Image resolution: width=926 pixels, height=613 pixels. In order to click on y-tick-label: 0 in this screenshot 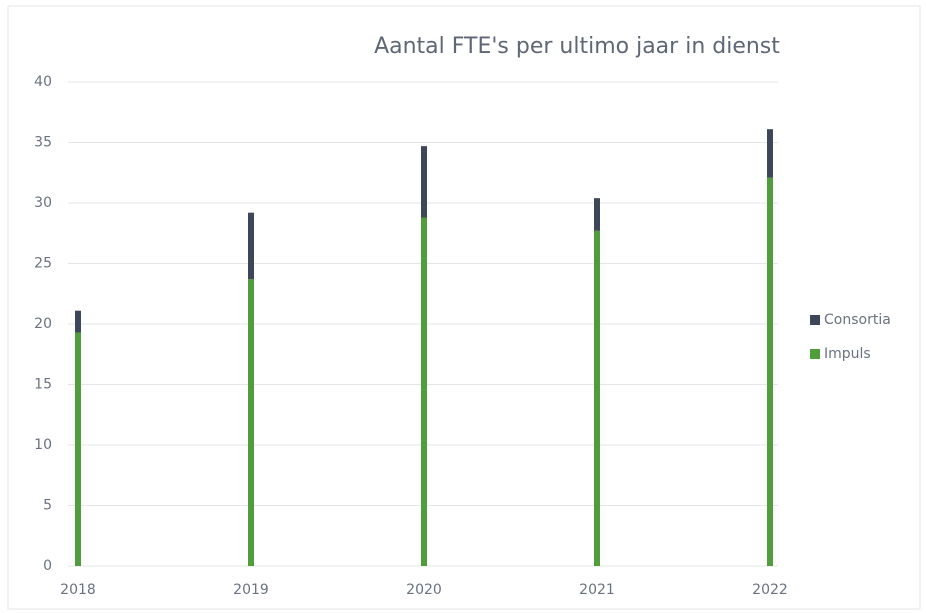, I will do `click(47, 566)`.